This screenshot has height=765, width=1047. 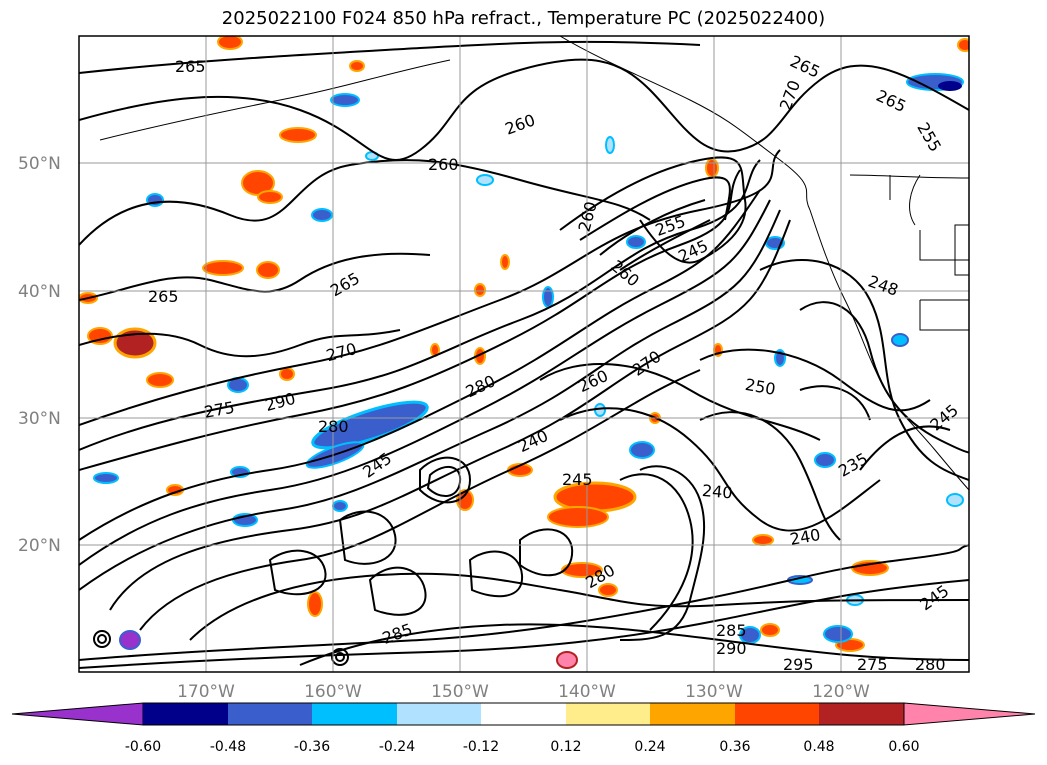 What do you see at coordinates (143, 747) in the screenshot?
I see `colorbar-tick-label: -0.60` at bounding box center [143, 747].